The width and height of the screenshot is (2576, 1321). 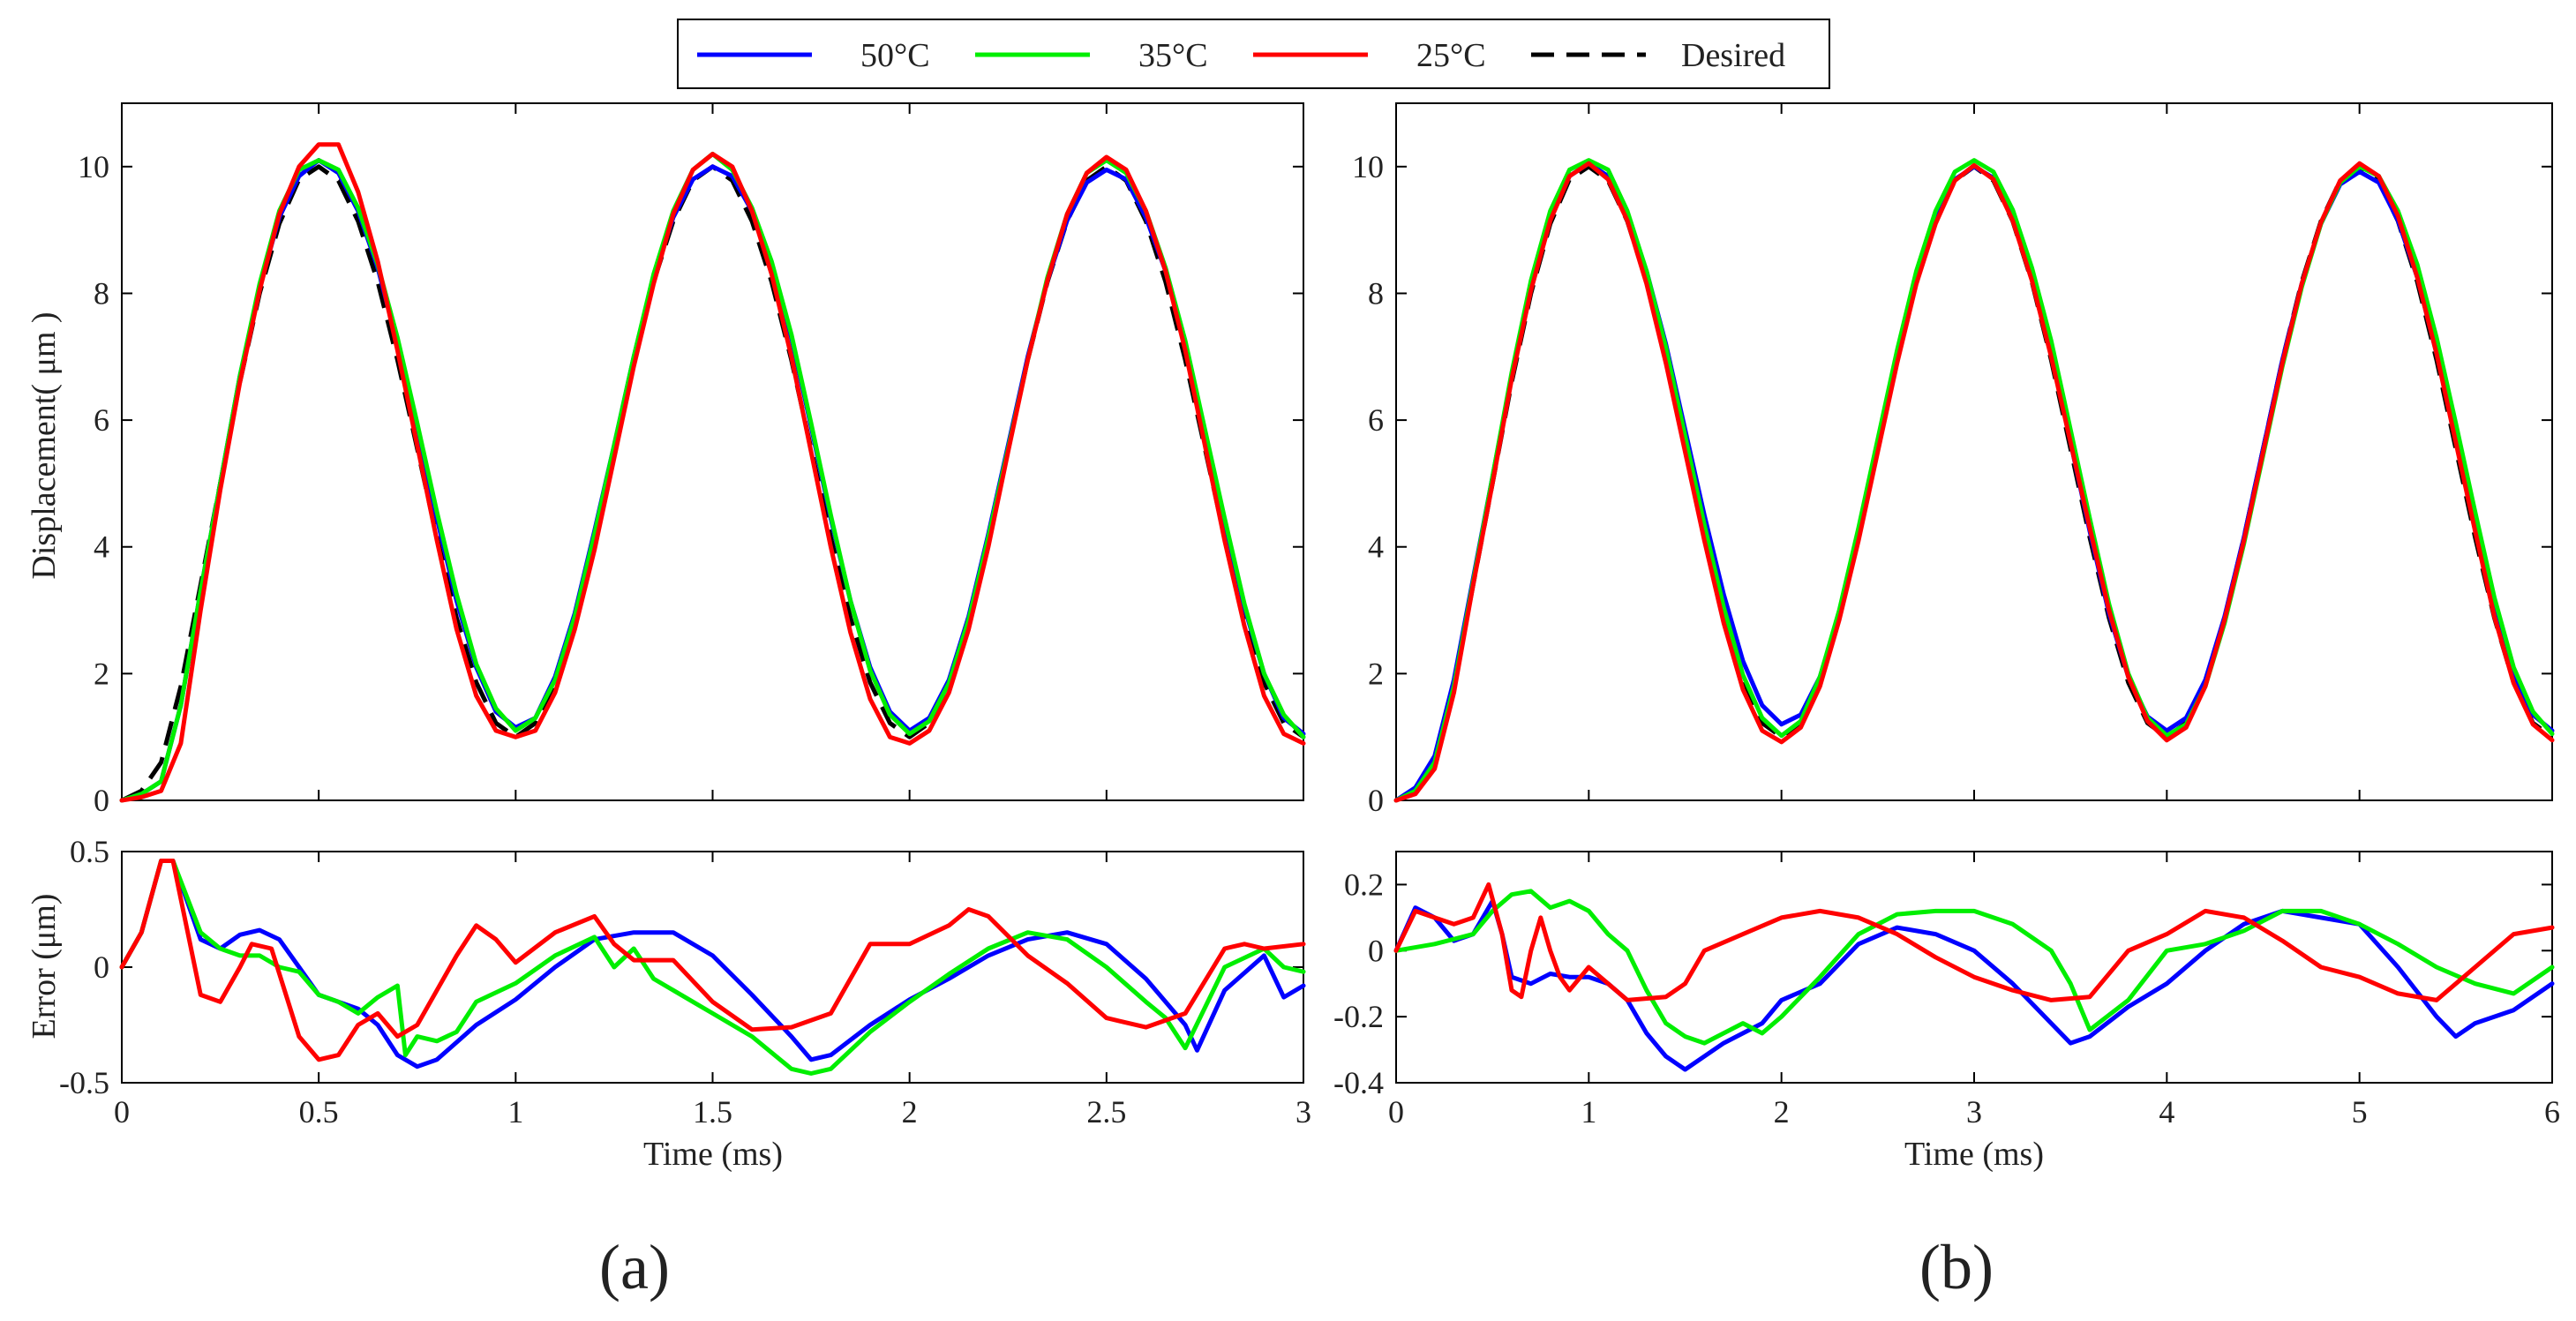 What do you see at coordinates (44, 445) in the screenshot?
I see `panel-a-ylabel: Displacement( μm )` at bounding box center [44, 445].